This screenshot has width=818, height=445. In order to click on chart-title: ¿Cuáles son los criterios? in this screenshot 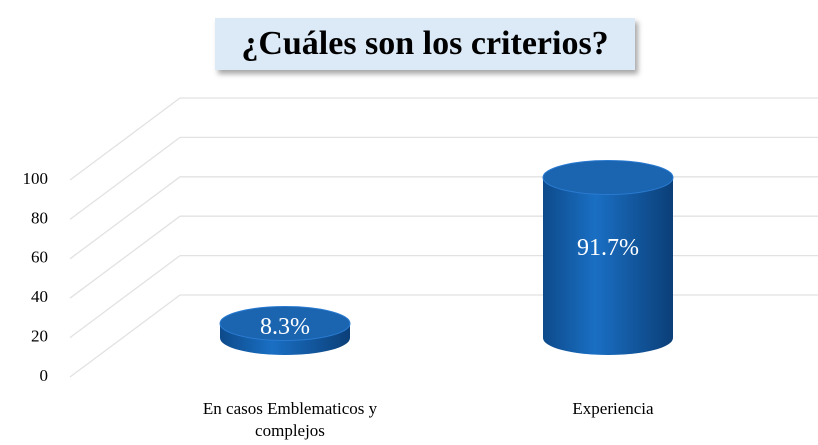, I will do `click(425, 44)`.